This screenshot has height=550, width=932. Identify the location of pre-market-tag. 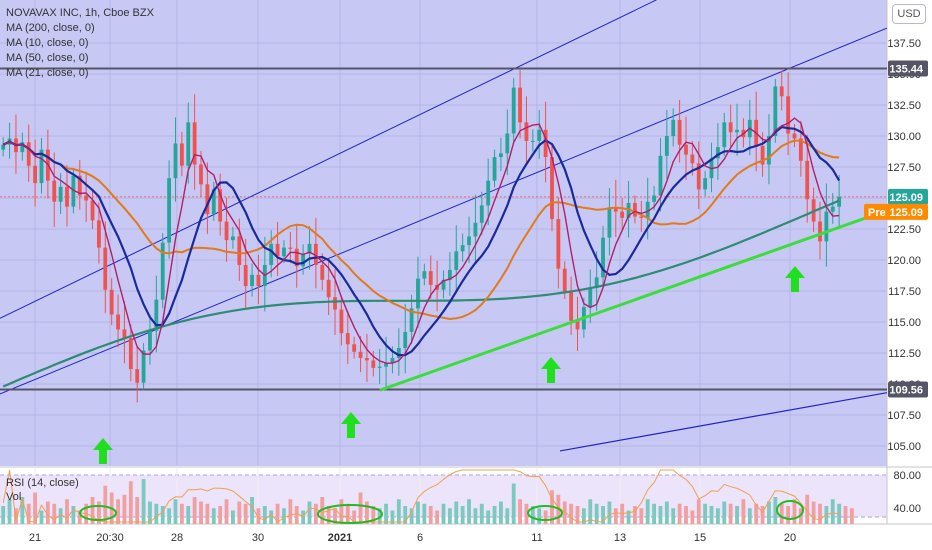
(896, 211).